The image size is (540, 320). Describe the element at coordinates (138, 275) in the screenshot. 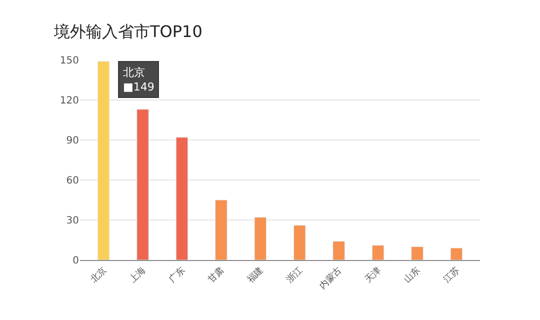

I see `x-tick-label: 上海` at that location.